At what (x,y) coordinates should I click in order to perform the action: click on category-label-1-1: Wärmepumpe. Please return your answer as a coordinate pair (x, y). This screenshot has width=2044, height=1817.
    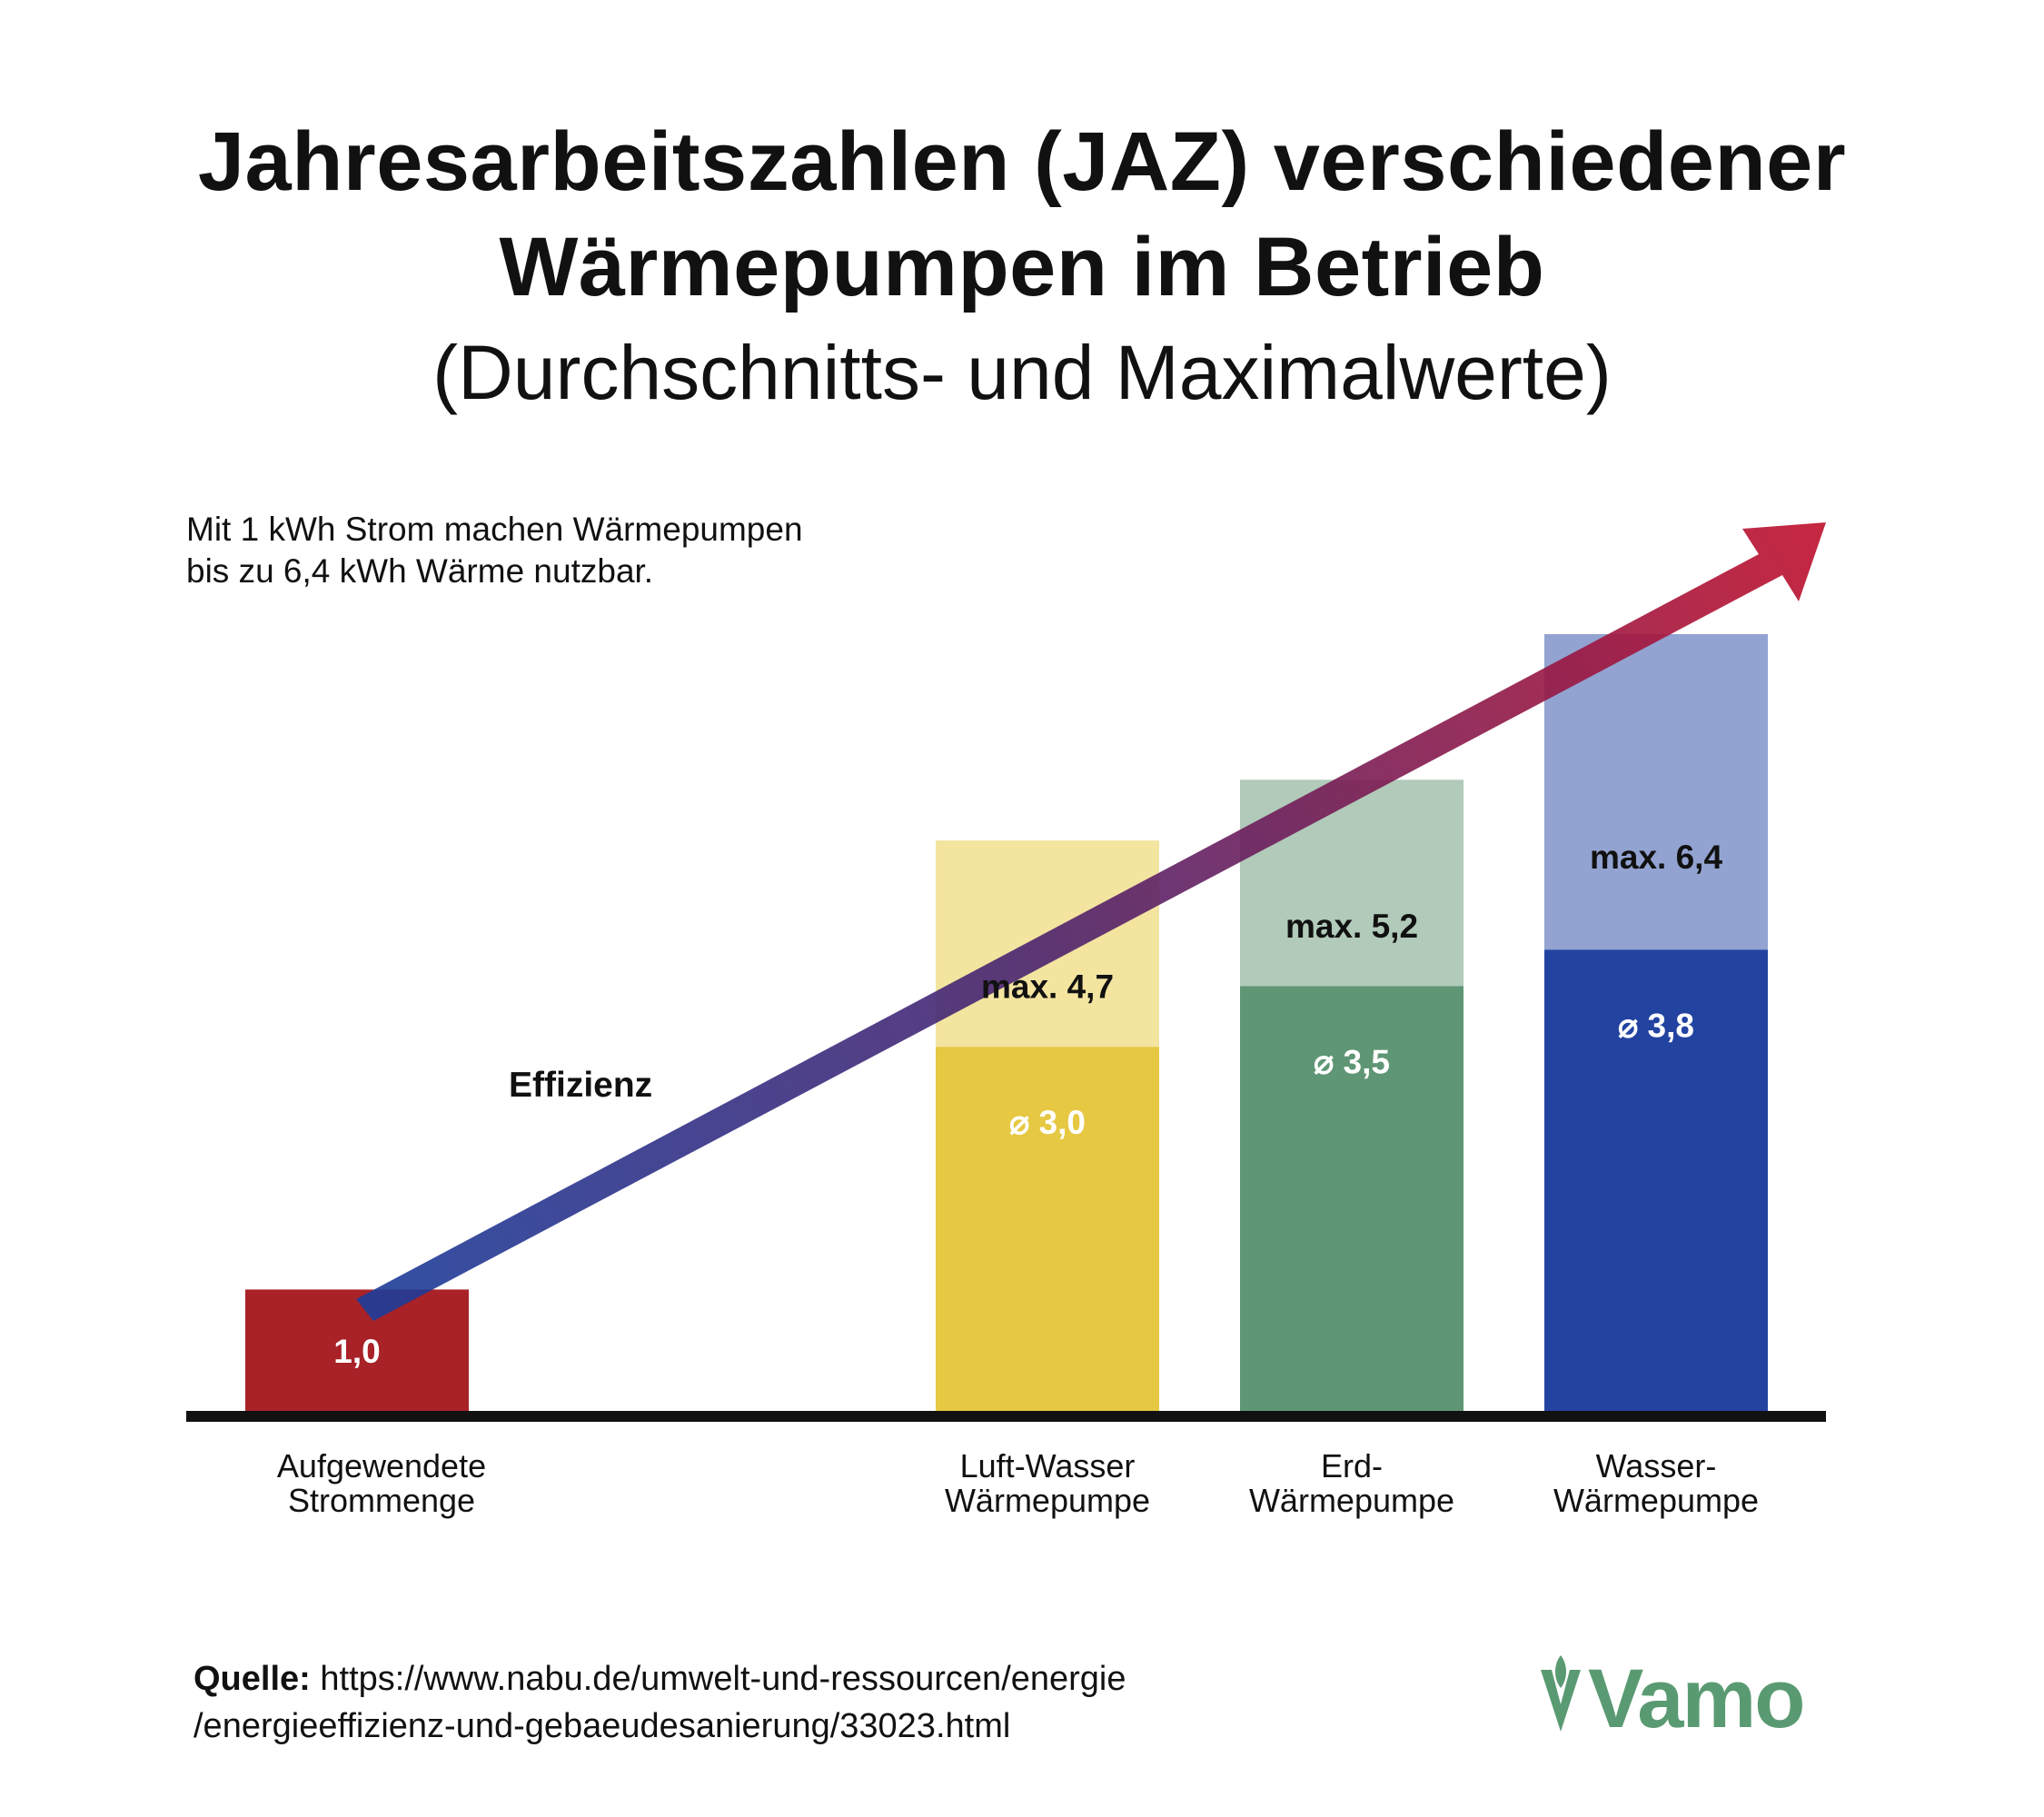
    Looking at the image, I should click on (1048, 1500).